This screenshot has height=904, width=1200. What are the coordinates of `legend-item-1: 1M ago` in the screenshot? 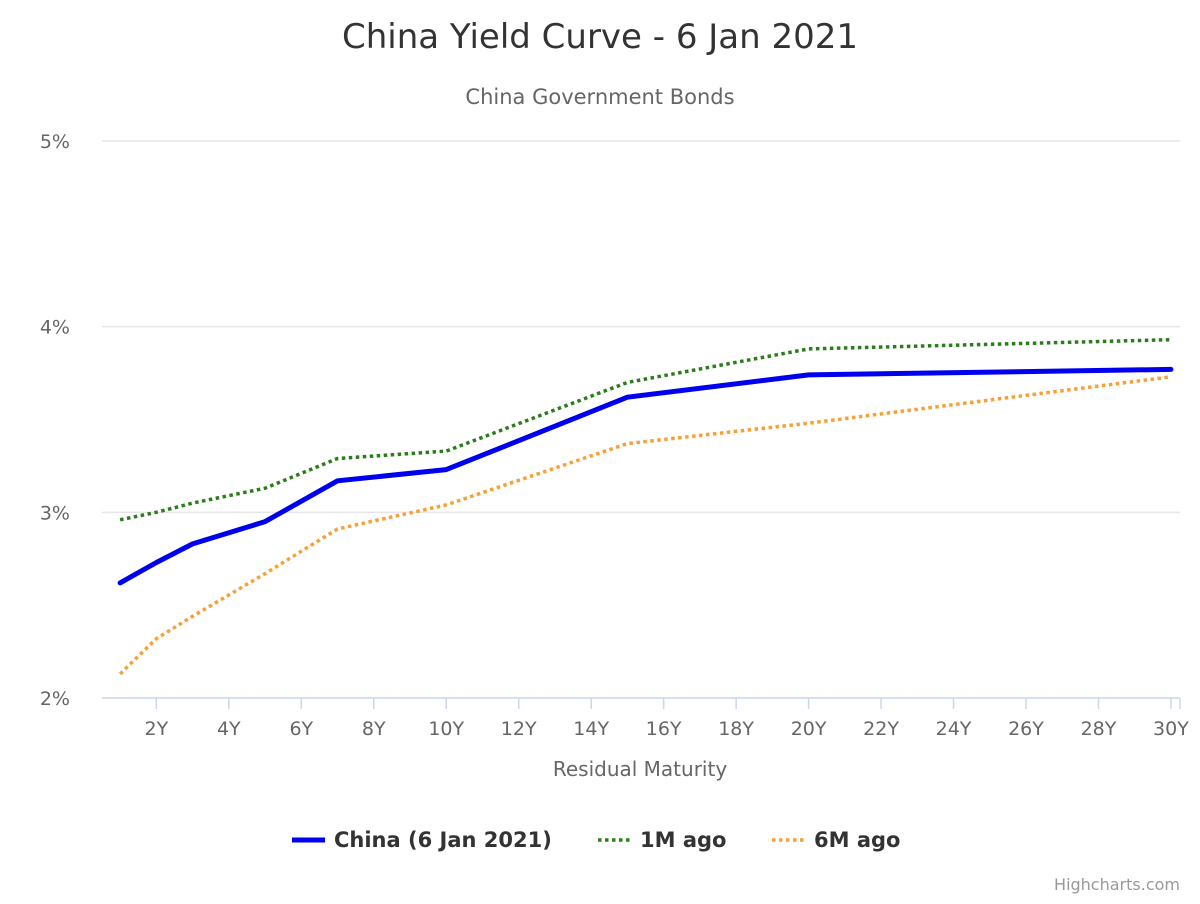 It's located at (662, 840).